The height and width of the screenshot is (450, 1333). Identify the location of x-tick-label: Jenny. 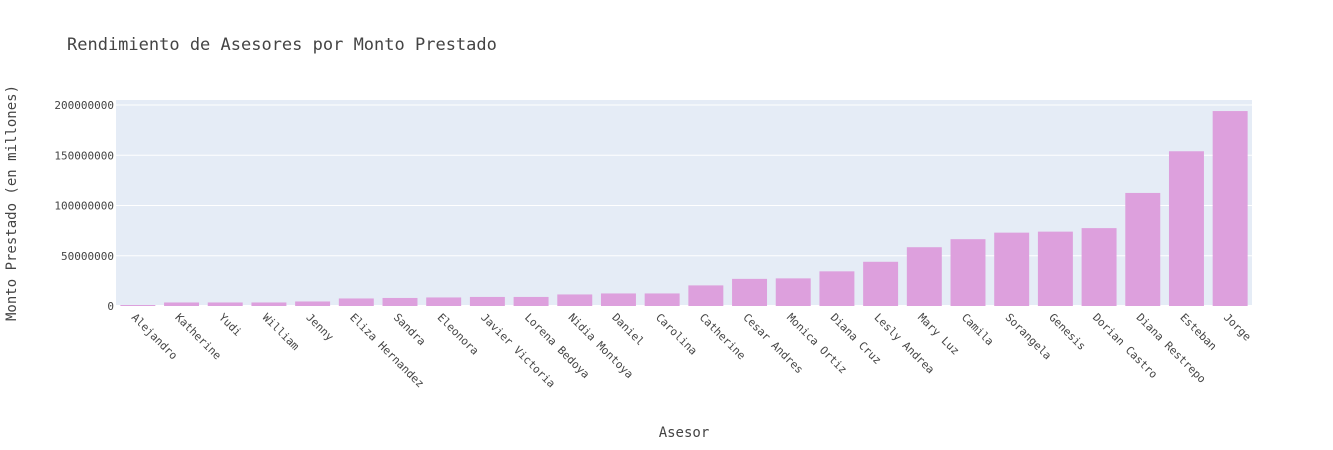
(319, 327).